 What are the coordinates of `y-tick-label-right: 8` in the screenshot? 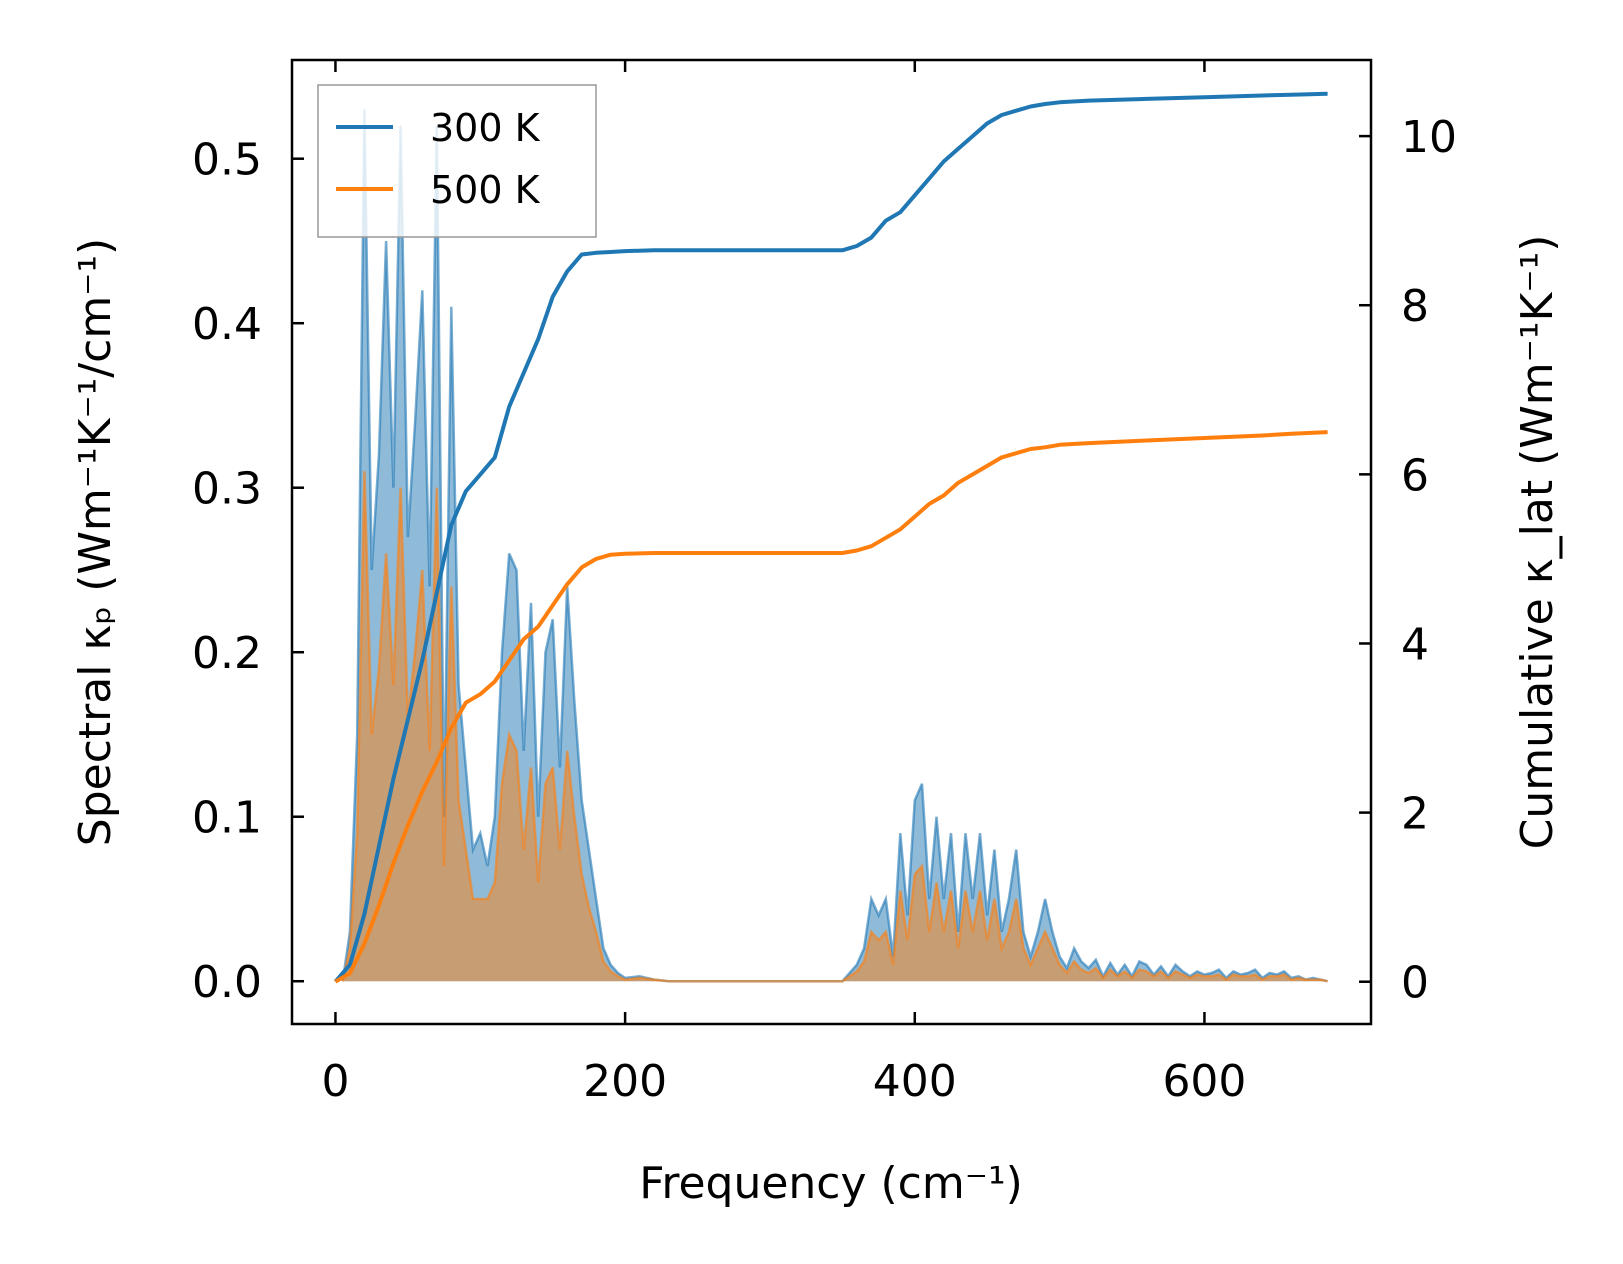 It's located at (1415, 306).